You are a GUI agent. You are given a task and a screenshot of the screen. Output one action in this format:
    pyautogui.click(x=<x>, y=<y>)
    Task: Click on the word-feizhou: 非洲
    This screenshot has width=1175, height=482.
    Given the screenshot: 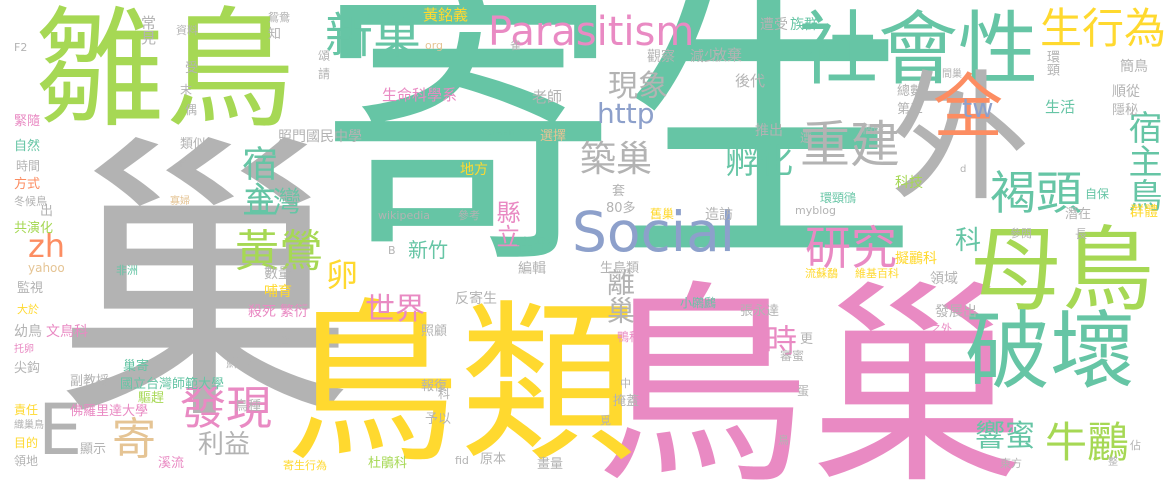 What is the action you would take?
    pyautogui.click(x=127, y=270)
    